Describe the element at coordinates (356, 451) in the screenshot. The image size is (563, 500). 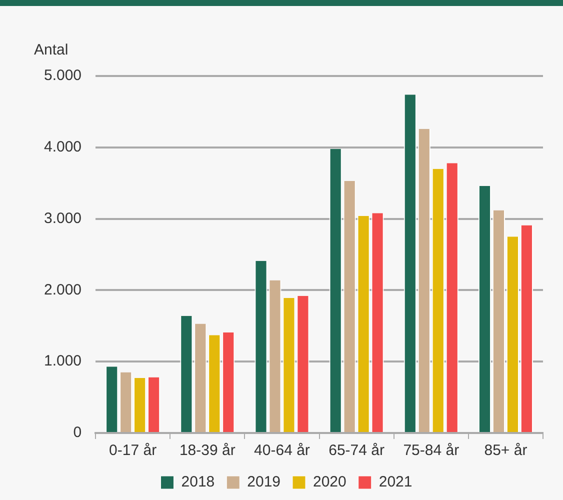
I see `x-tick-label: 65-74 år` at that location.